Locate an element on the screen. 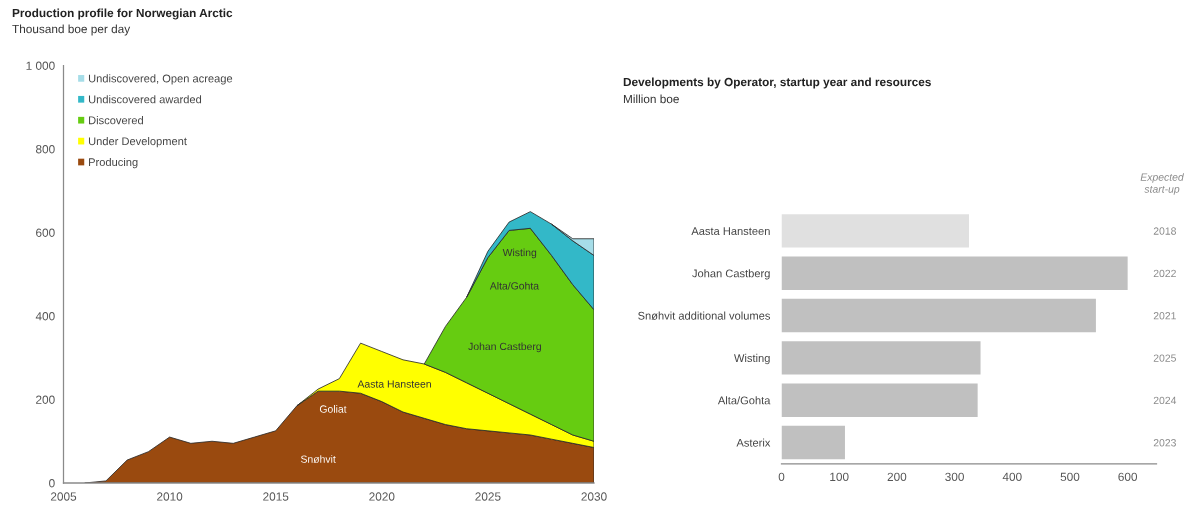  y-tick-label: 200 is located at coordinates (45, 399).